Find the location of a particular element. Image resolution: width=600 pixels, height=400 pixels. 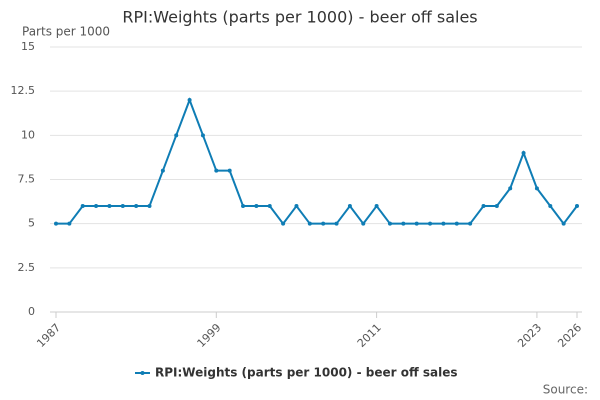

y-tick-label: 0 is located at coordinates (31, 311).